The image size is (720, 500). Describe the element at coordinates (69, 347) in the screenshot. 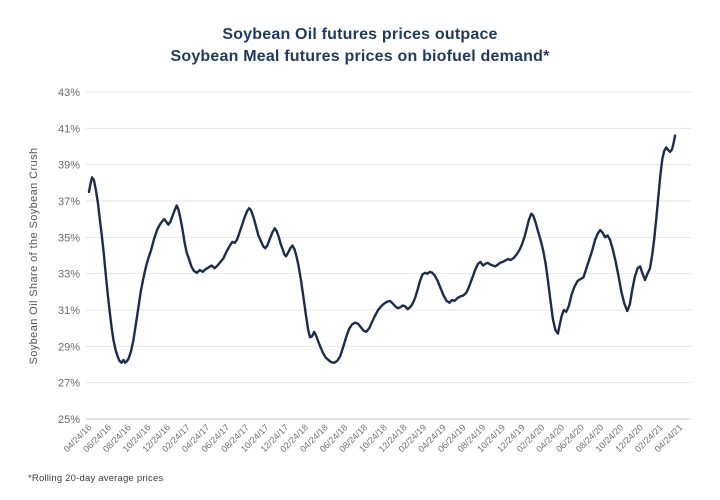

I see `y-tick-label: 29%` at that location.